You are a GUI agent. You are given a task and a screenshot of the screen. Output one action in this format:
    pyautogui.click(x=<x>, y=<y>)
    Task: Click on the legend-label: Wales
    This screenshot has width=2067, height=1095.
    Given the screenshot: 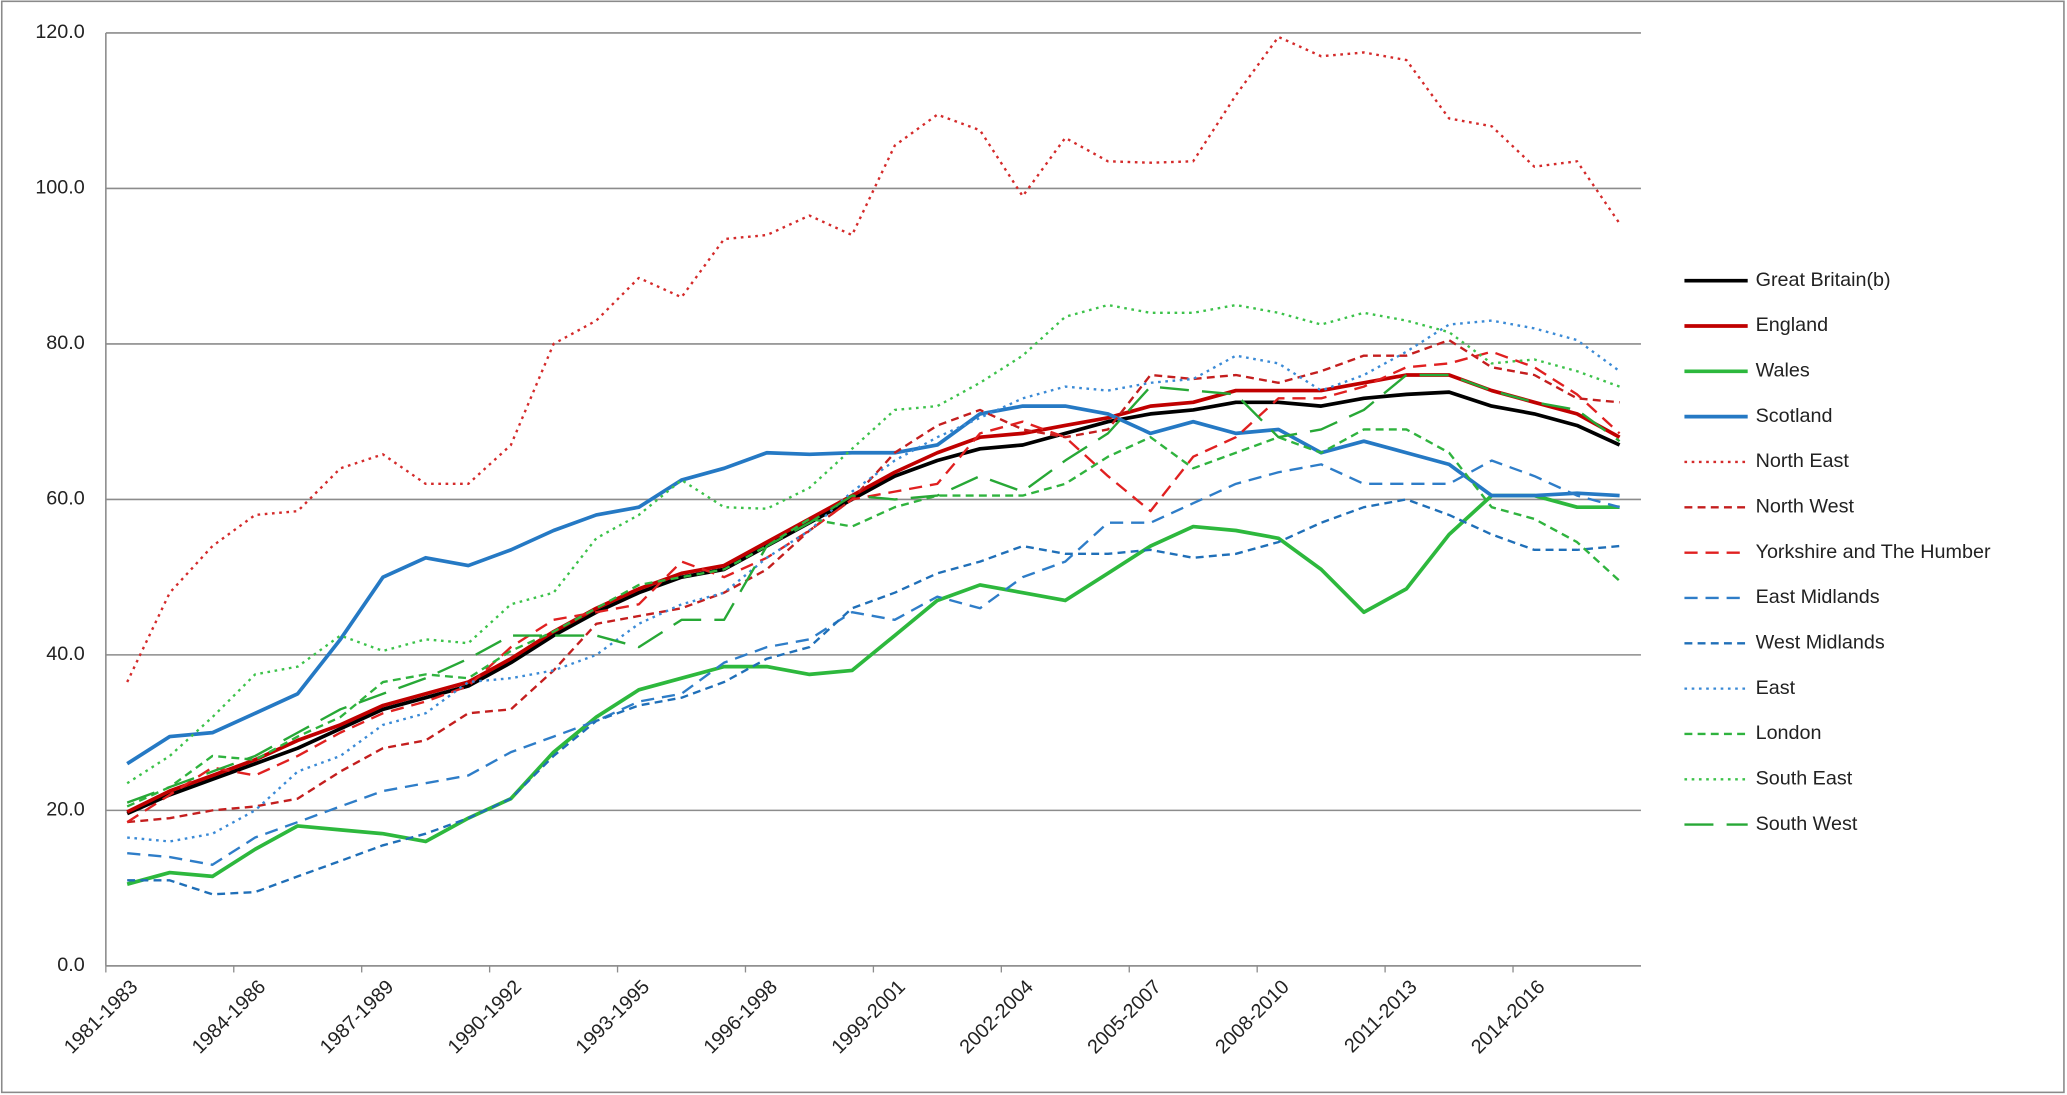 What is the action you would take?
    pyautogui.click(x=1783, y=371)
    